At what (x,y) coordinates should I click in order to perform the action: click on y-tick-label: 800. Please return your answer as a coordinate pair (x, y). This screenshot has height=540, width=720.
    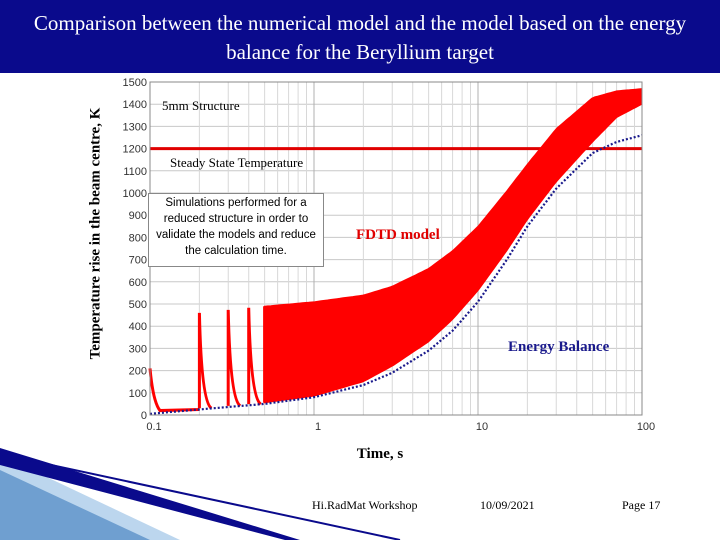
    Looking at the image, I should click on (138, 238).